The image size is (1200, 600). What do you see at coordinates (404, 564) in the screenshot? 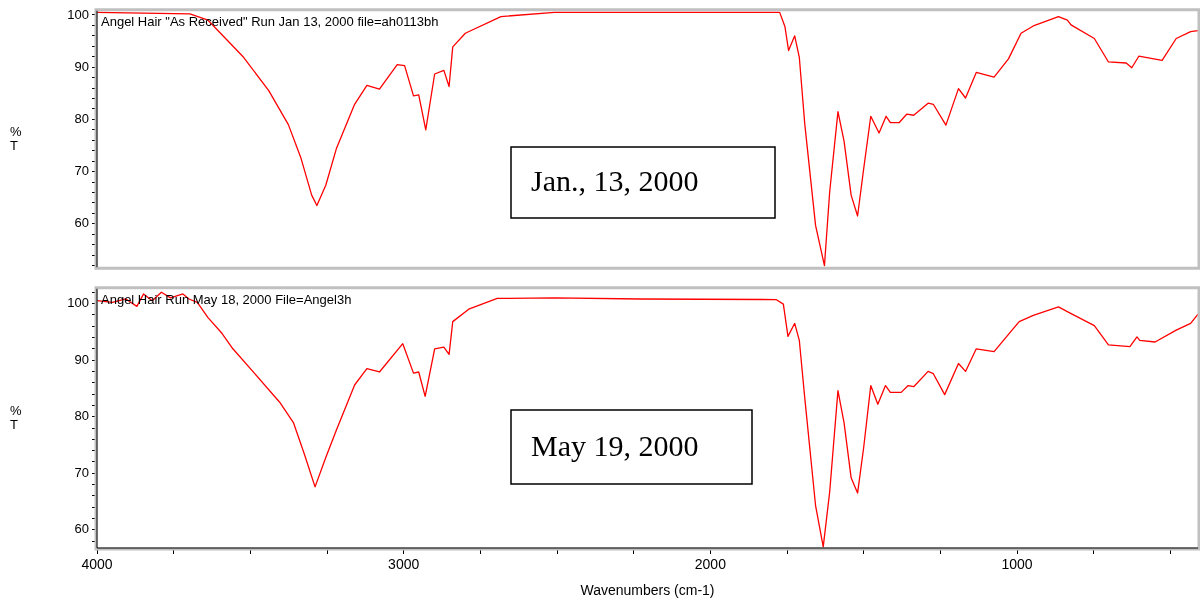
I see `x-tick-label: 3000` at bounding box center [404, 564].